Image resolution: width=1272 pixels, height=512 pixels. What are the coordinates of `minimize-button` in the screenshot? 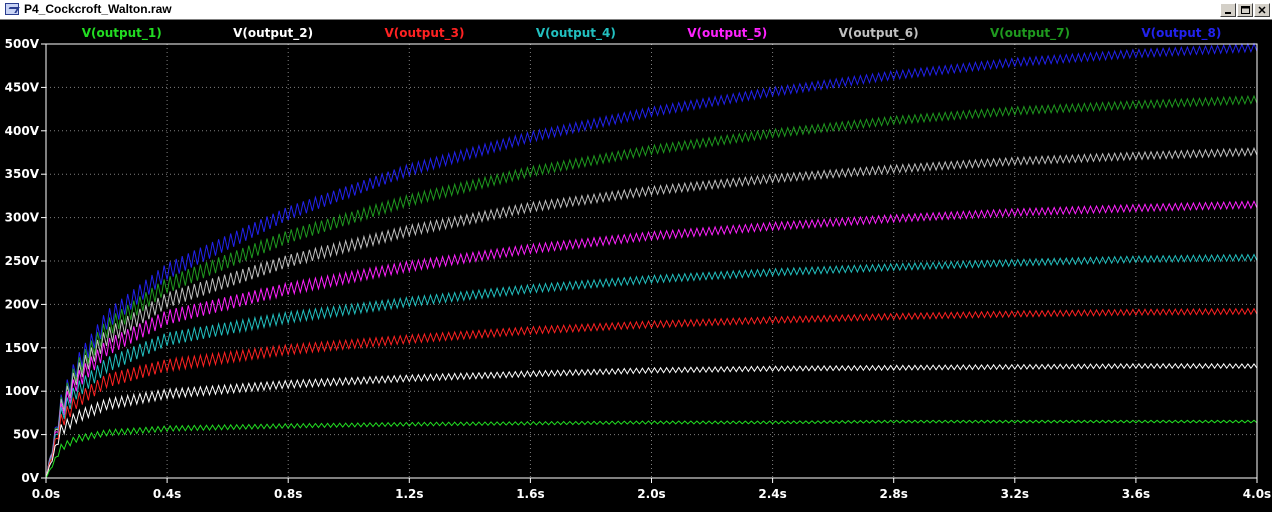 It's located at (1228, 10).